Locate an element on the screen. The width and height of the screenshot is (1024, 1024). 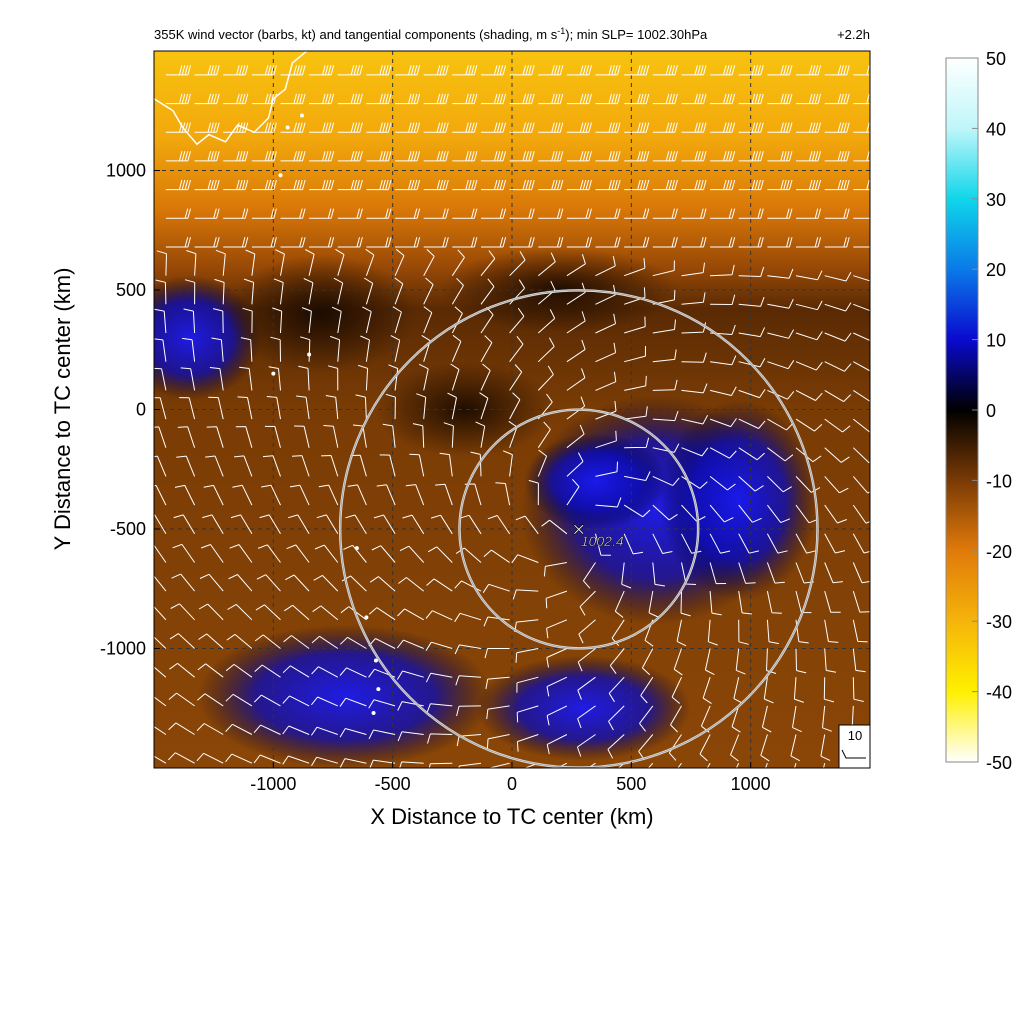
colorbar-tick-label-10: -50 is located at coordinates (999, 763).